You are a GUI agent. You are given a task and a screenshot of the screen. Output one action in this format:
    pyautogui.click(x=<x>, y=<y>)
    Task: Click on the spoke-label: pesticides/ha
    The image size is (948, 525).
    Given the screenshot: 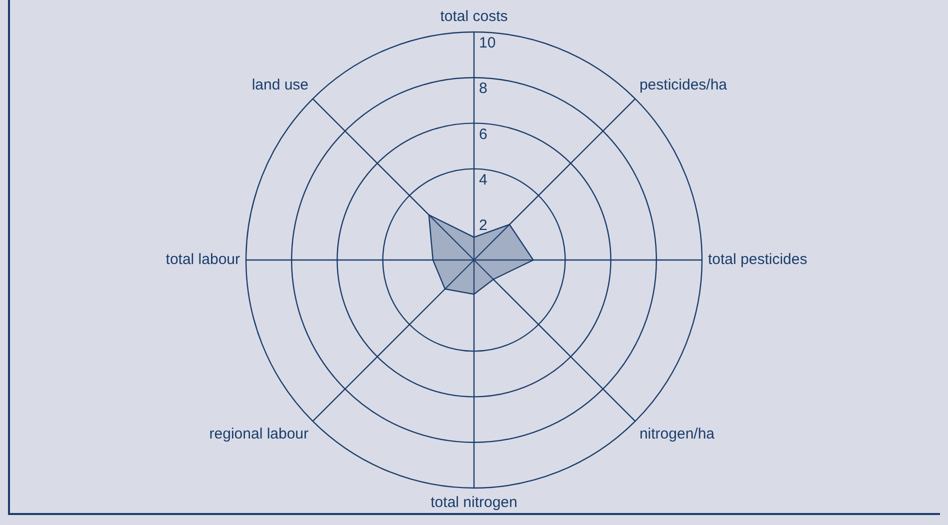 What is the action you would take?
    pyautogui.click(x=683, y=85)
    